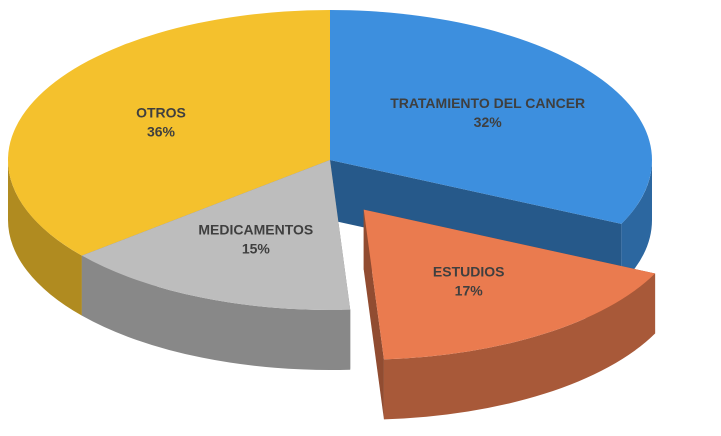  I want to click on value-label: 17%, so click(469, 290).